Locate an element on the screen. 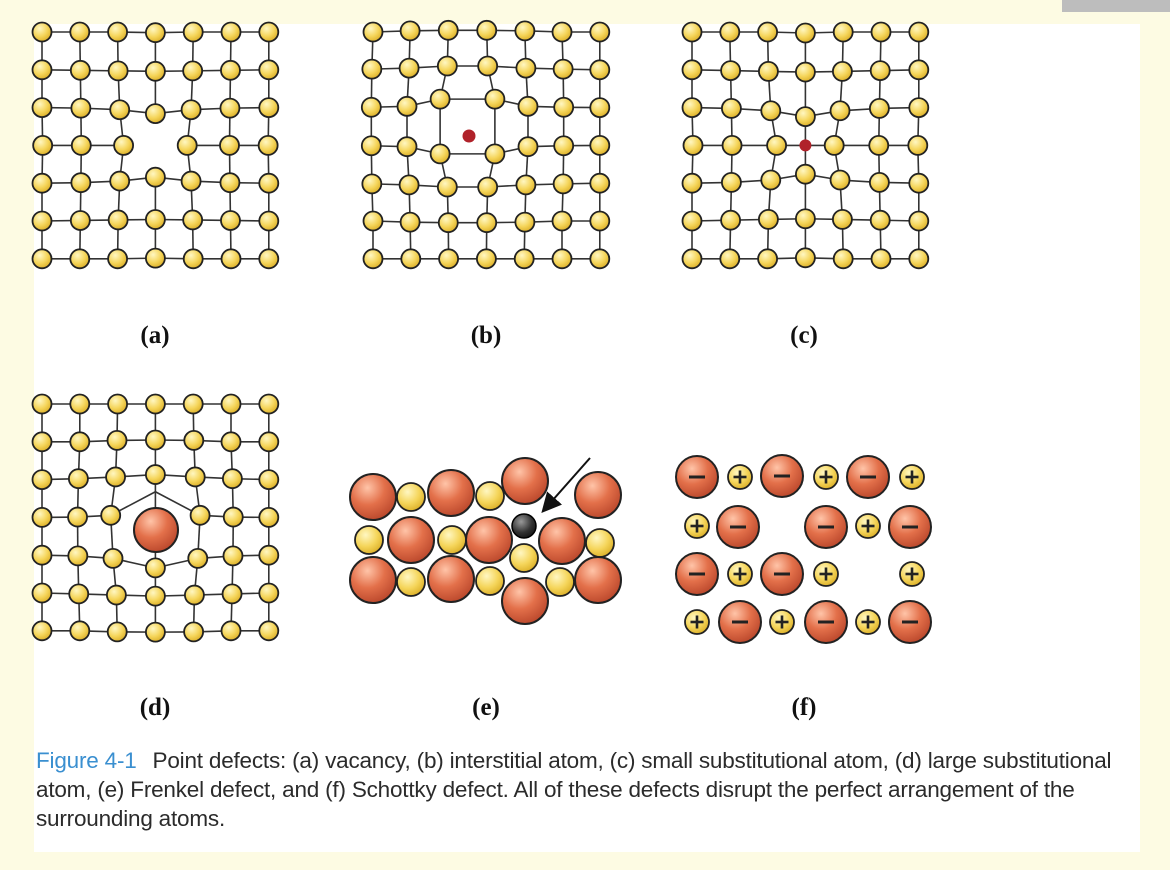 The height and width of the screenshot is (870, 1170). large-substitutional-atom is located at coordinates (156, 530).